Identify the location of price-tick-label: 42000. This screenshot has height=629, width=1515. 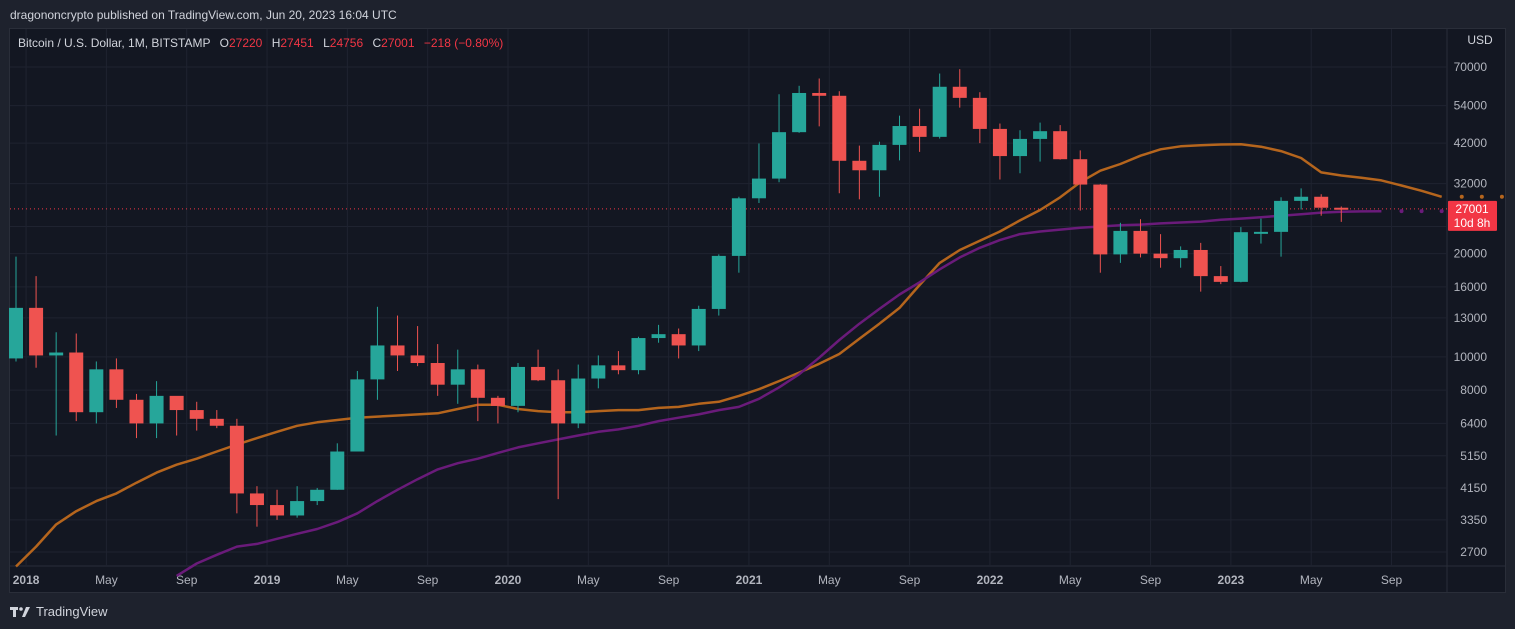
(1471, 143).